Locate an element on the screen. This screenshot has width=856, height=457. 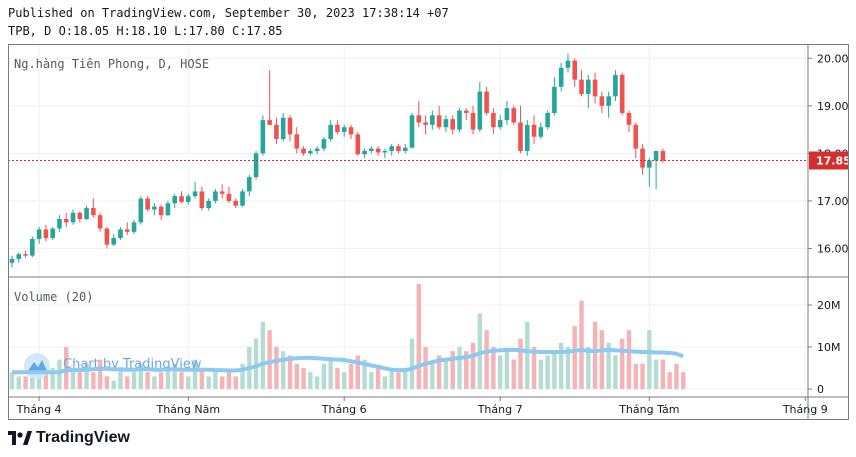
price-tick-label: 16.00 is located at coordinates (833, 248).